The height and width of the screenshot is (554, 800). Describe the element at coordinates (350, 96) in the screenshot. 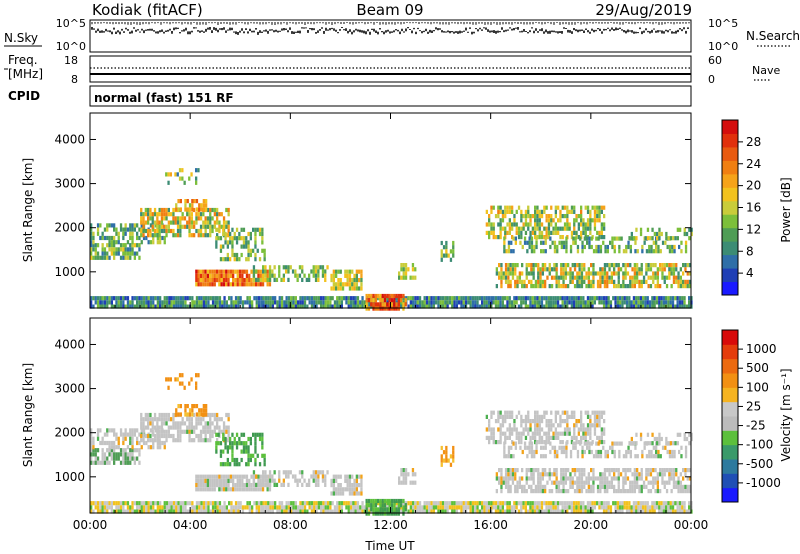

I see `cpid-panel: CPID normal (fast) 151 RF` at that location.